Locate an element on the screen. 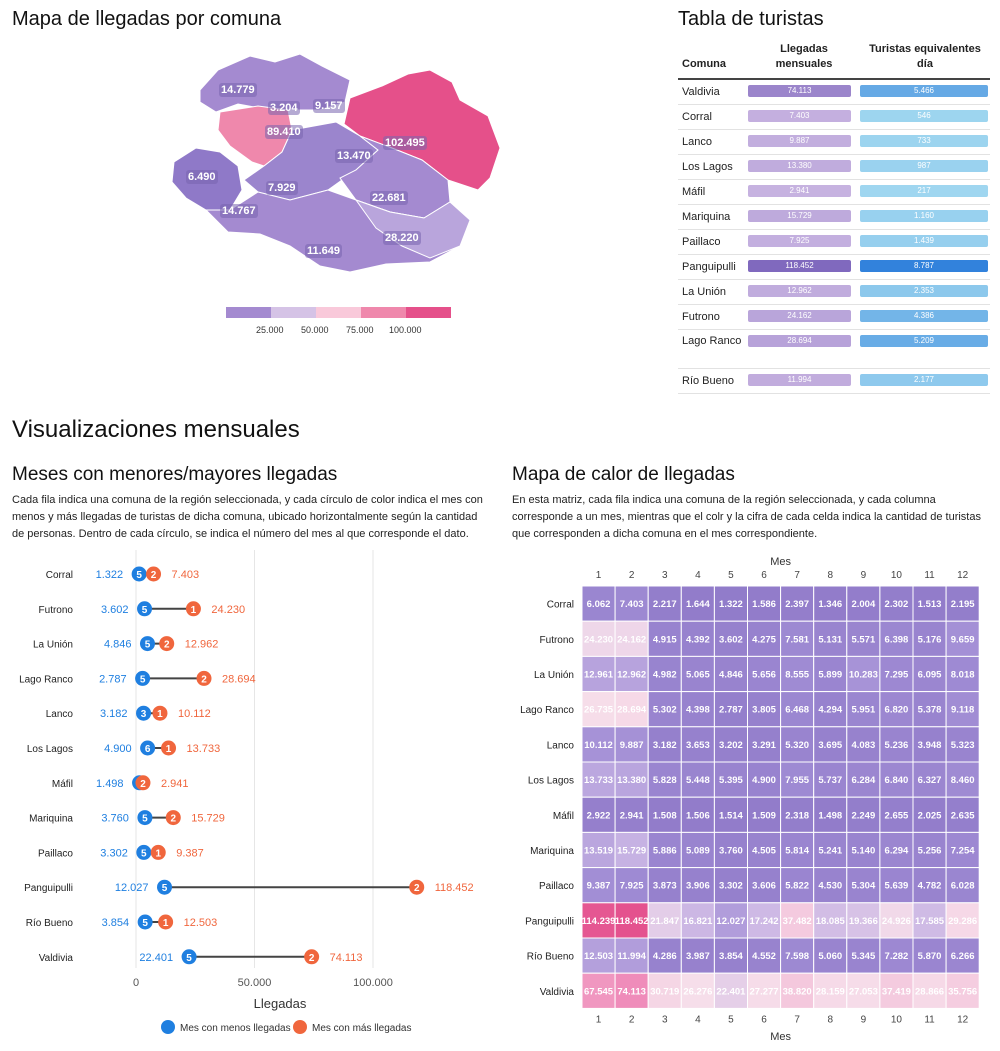 The width and height of the screenshot is (1000, 1051). row-label: Lanco is located at coordinates (561, 745).